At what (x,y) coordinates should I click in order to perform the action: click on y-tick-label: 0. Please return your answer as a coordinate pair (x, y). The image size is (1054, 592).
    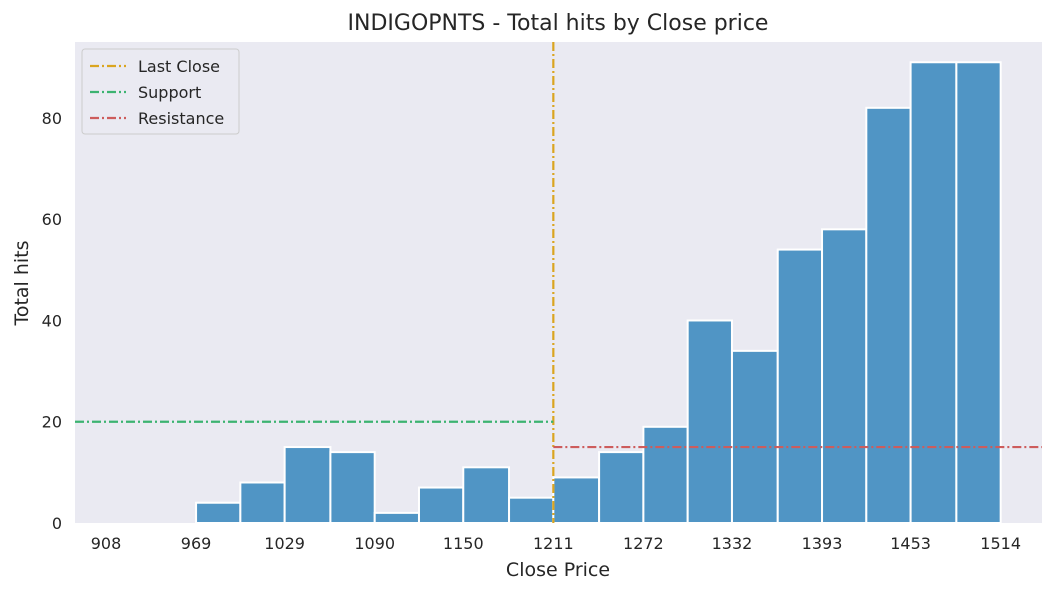
    Looking at the image, I should click on (57, 523).